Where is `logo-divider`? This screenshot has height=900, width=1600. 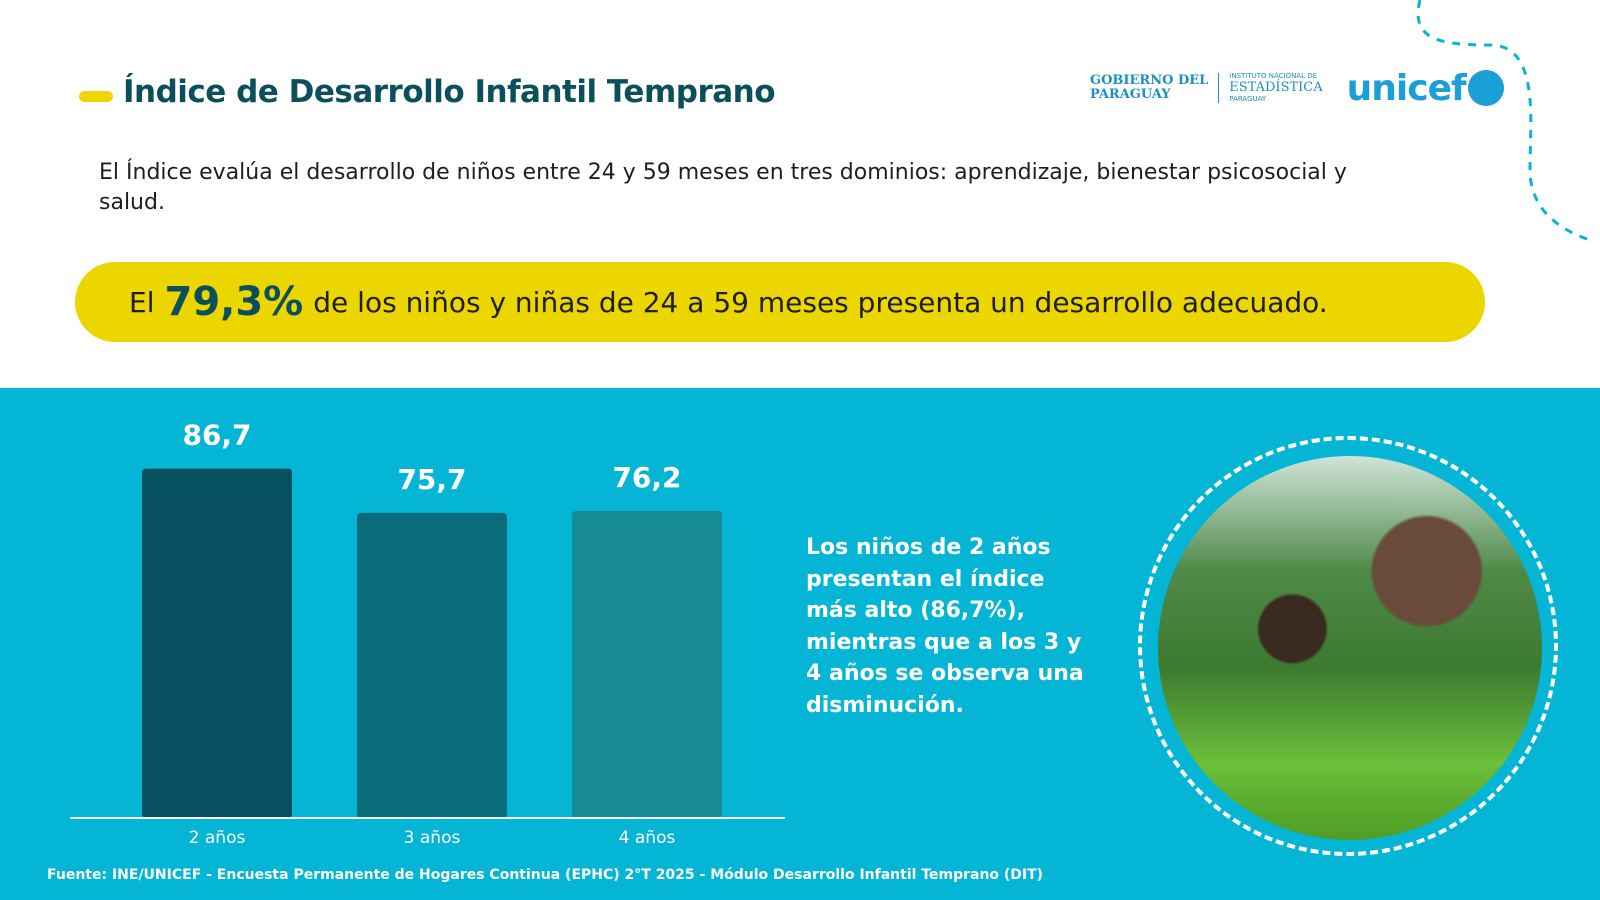
logo-divider is located at coordinates (1219, 88).